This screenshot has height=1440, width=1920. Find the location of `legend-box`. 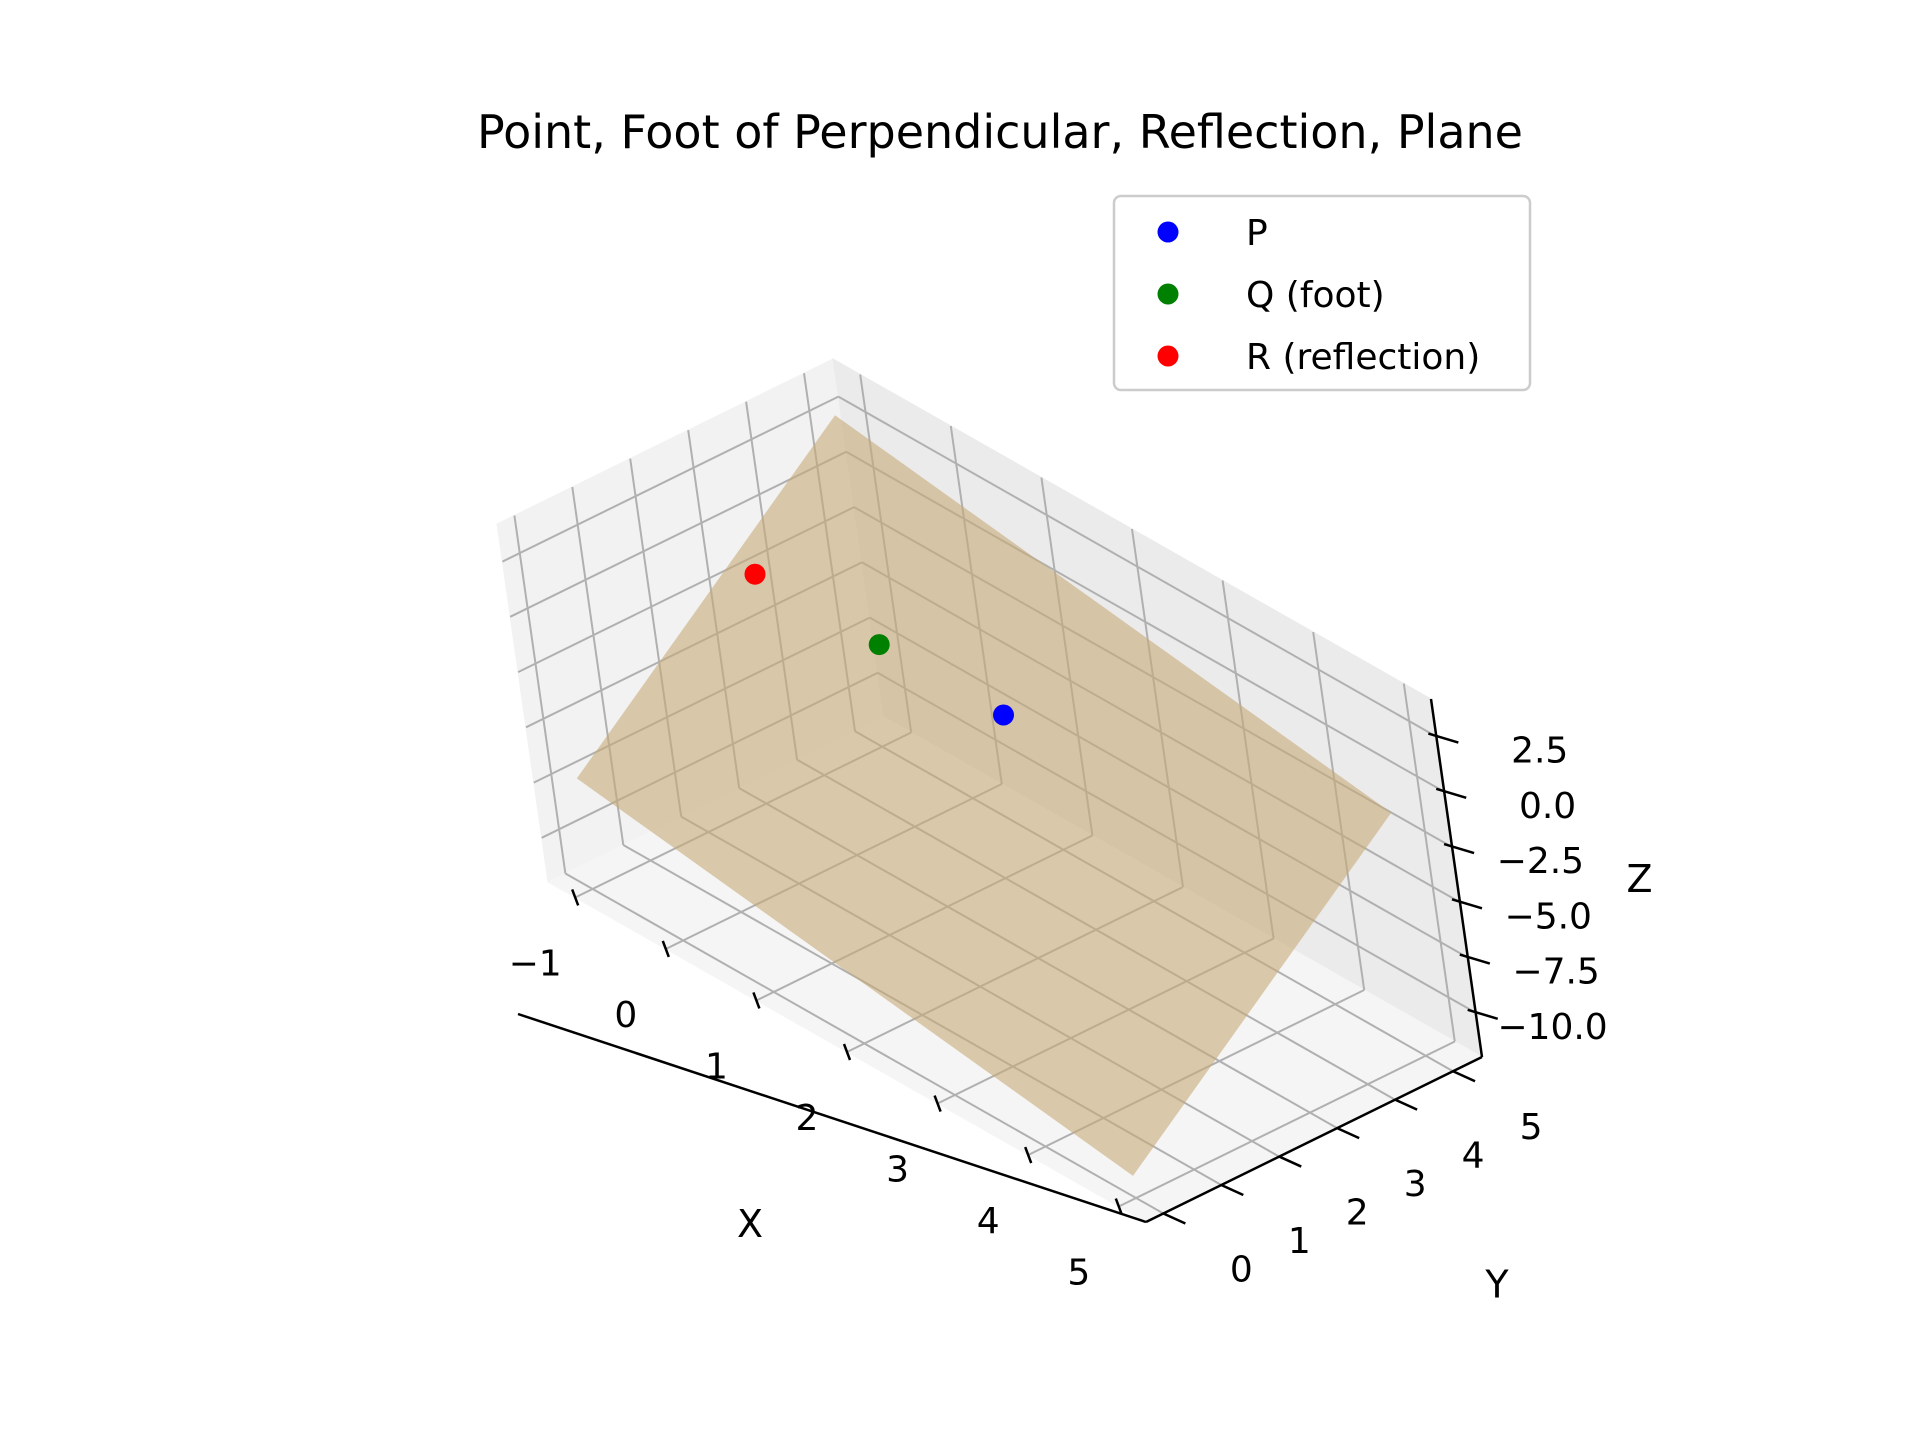

legend-box is located at coordinates (1322, 293).